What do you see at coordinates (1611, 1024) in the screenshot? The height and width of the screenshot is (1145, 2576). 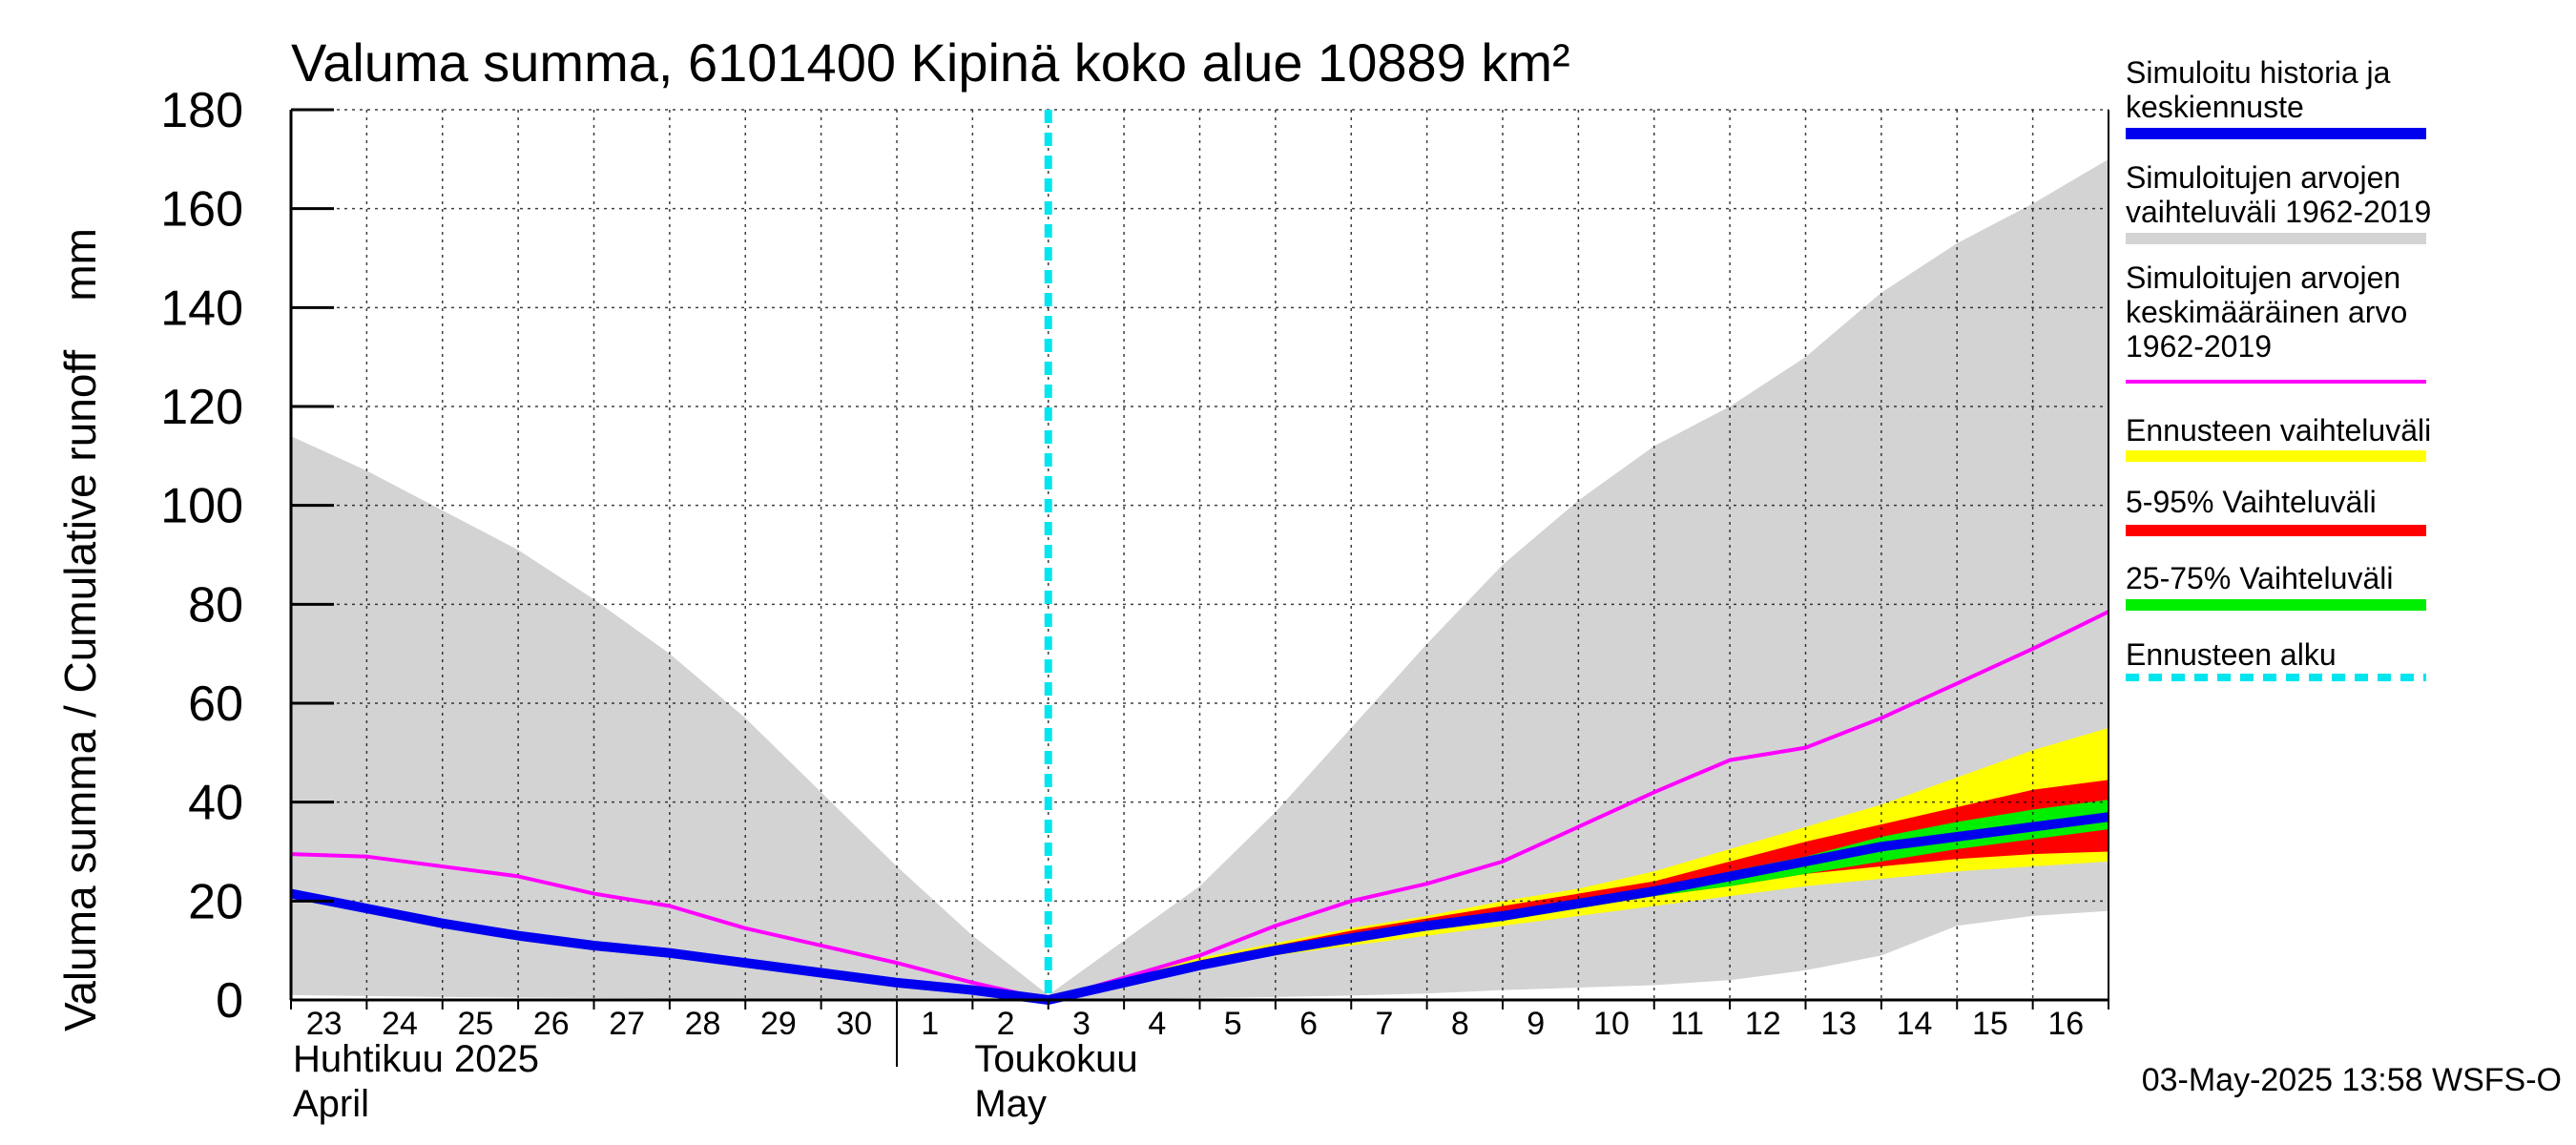 I see `x-tick-label: 10` at bounding box center [1611, 1024].